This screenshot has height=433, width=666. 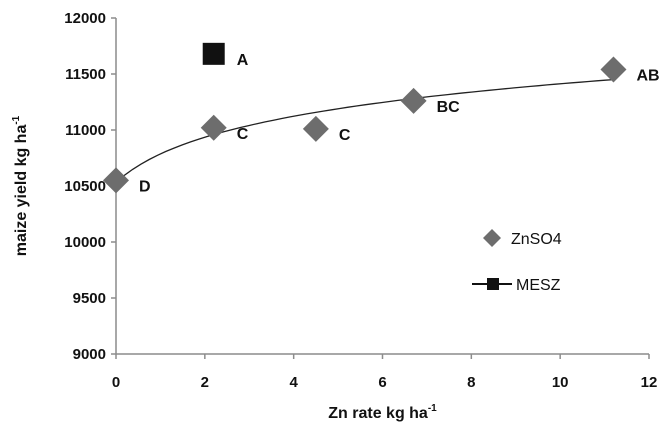 I want to click on legend-label-znso4: ZnSO4, so click(x=536, y=239).